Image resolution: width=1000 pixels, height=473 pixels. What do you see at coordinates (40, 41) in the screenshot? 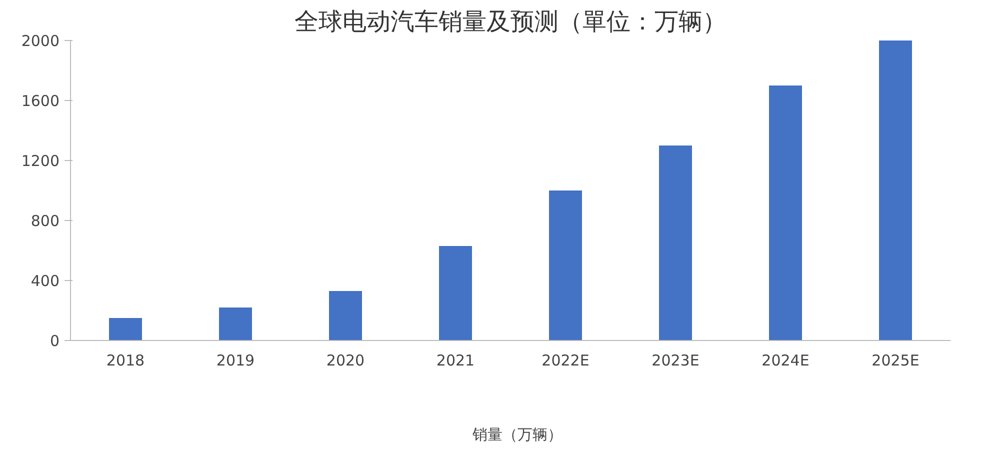
I see `y-tick-label: 2000` at bounding box center [40, 41].